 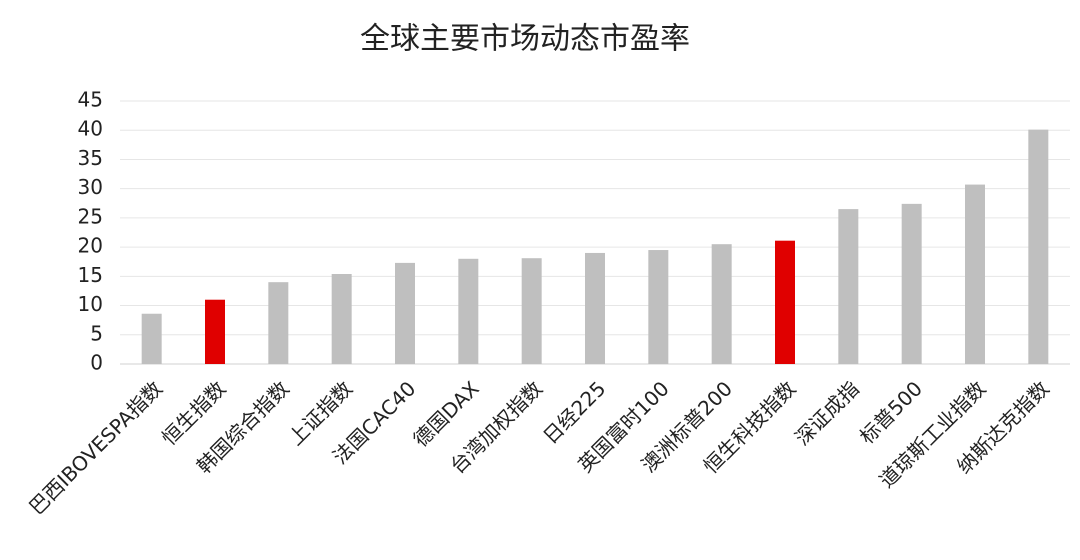 What do you see at coordinates (90, 304) in the screenshot?
I see `y-tick-label: 10` at bounding box center [90, 304].